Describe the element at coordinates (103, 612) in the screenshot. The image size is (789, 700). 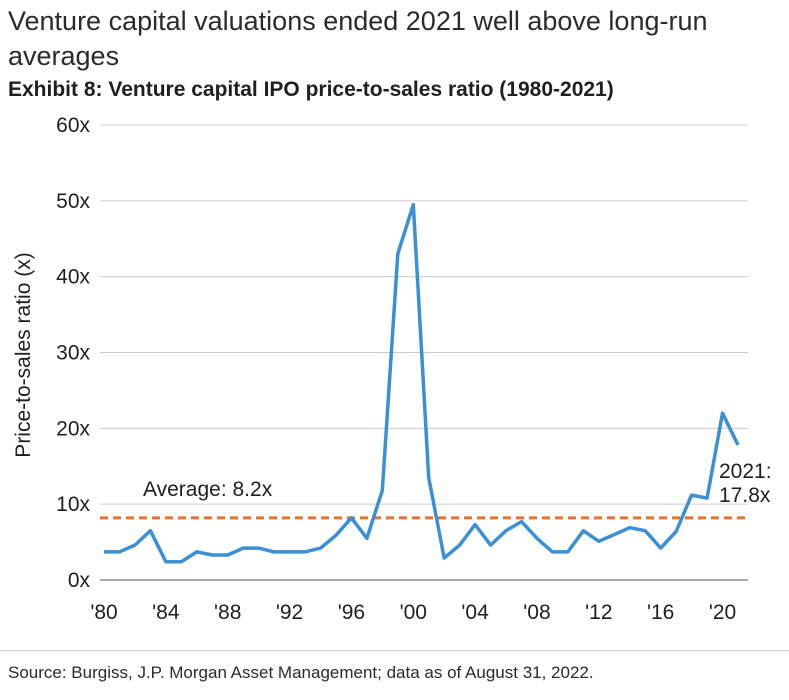
I see `x-tick-label: '80` at that location.